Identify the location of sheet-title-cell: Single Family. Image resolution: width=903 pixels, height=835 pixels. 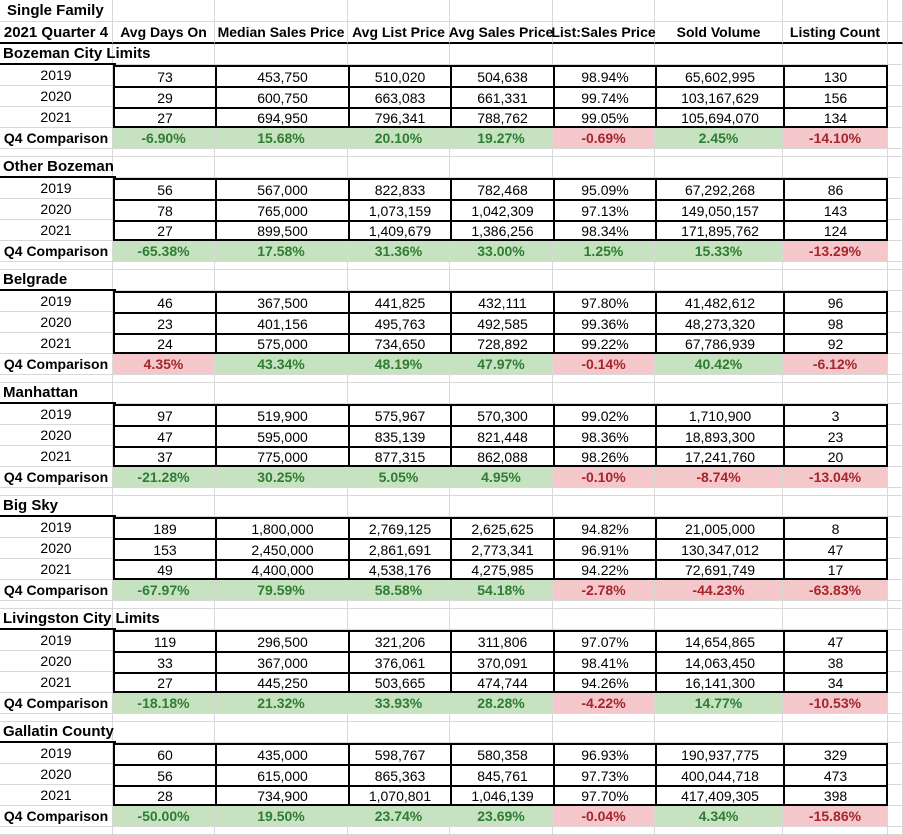
(56, 11).